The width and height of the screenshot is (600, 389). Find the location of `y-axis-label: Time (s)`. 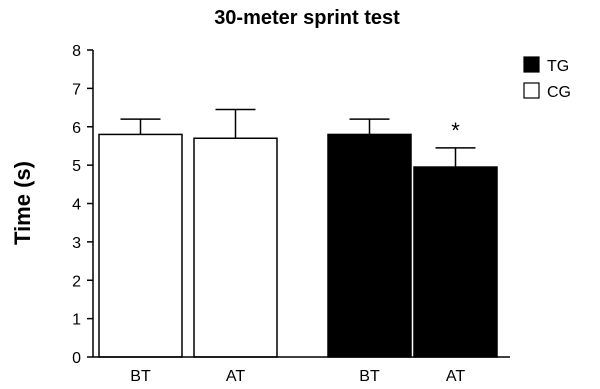

y-axis-label: Time (s) is located at coordinates (22, 203).